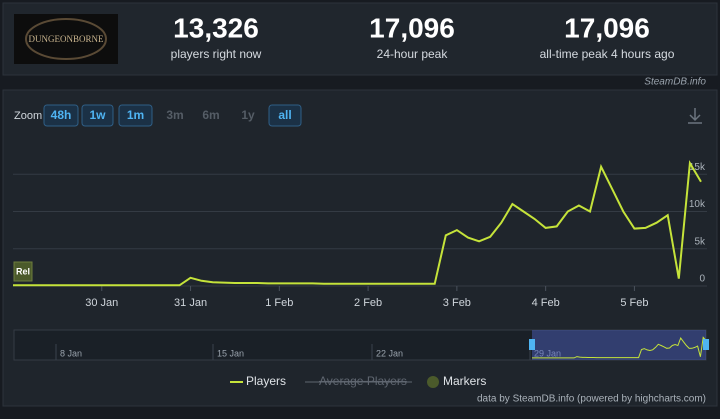 Image resolution: width=720 pixels, height=419 pixels. What do you see at coordinates (360, 345) in the screenshot?
I see `navigator` at bounding box center [360, 345].